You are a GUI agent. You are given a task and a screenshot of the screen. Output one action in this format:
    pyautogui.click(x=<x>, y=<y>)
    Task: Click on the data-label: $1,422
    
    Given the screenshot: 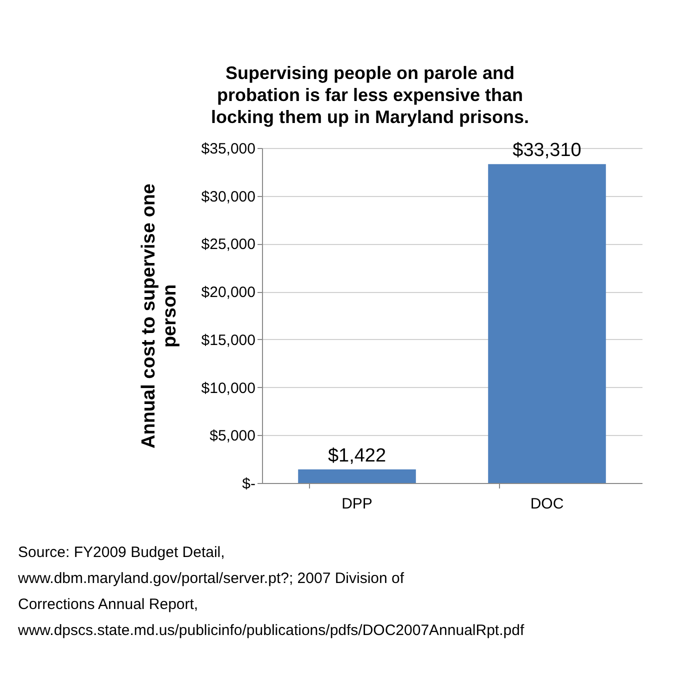 What is the action you would take?
    pyautogui.click(x=357, y=455)
    